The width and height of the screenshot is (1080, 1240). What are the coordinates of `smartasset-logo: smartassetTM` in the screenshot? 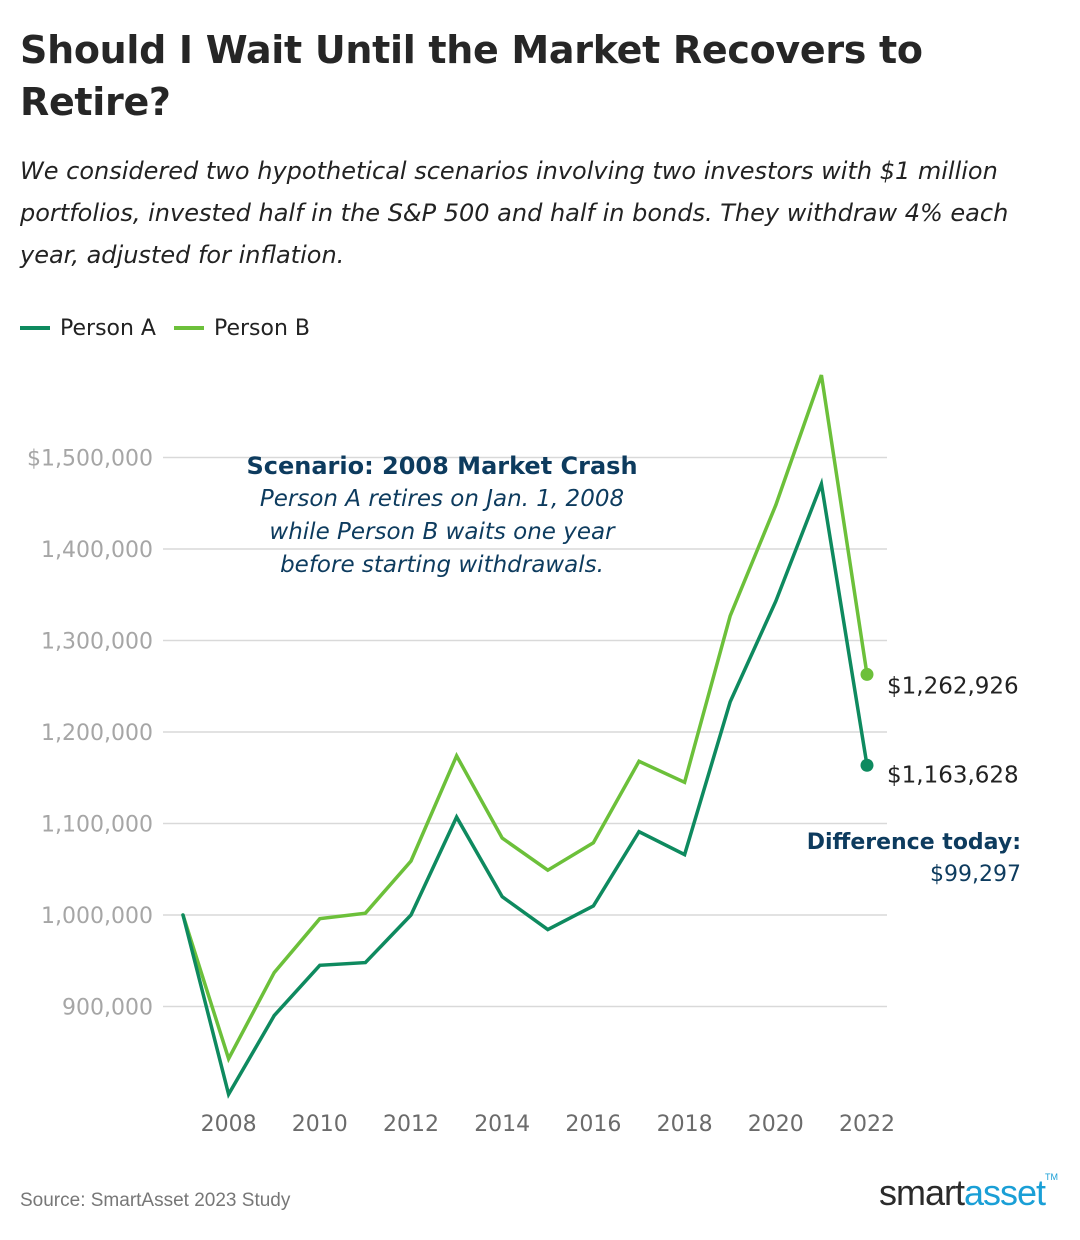 It's located at (968, 1193).